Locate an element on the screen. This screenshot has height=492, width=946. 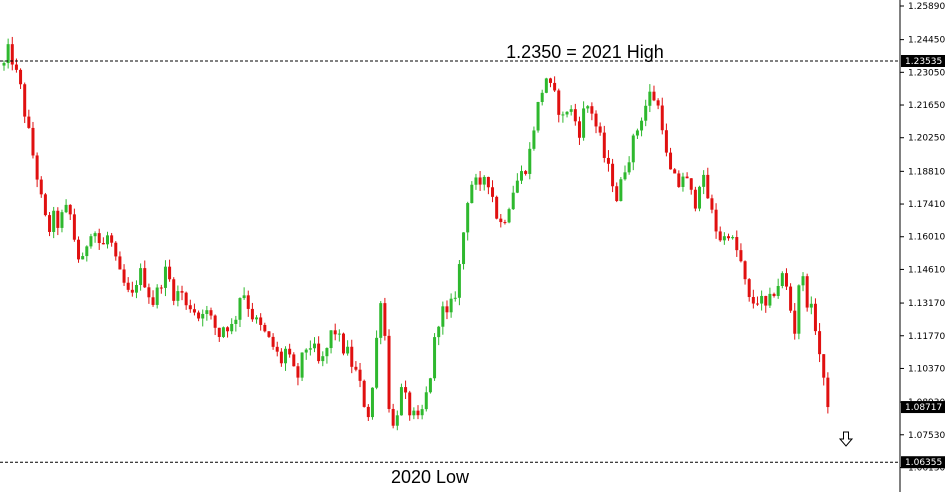
price-tick-label: 1.20250 is located at coordinates (926, 139).